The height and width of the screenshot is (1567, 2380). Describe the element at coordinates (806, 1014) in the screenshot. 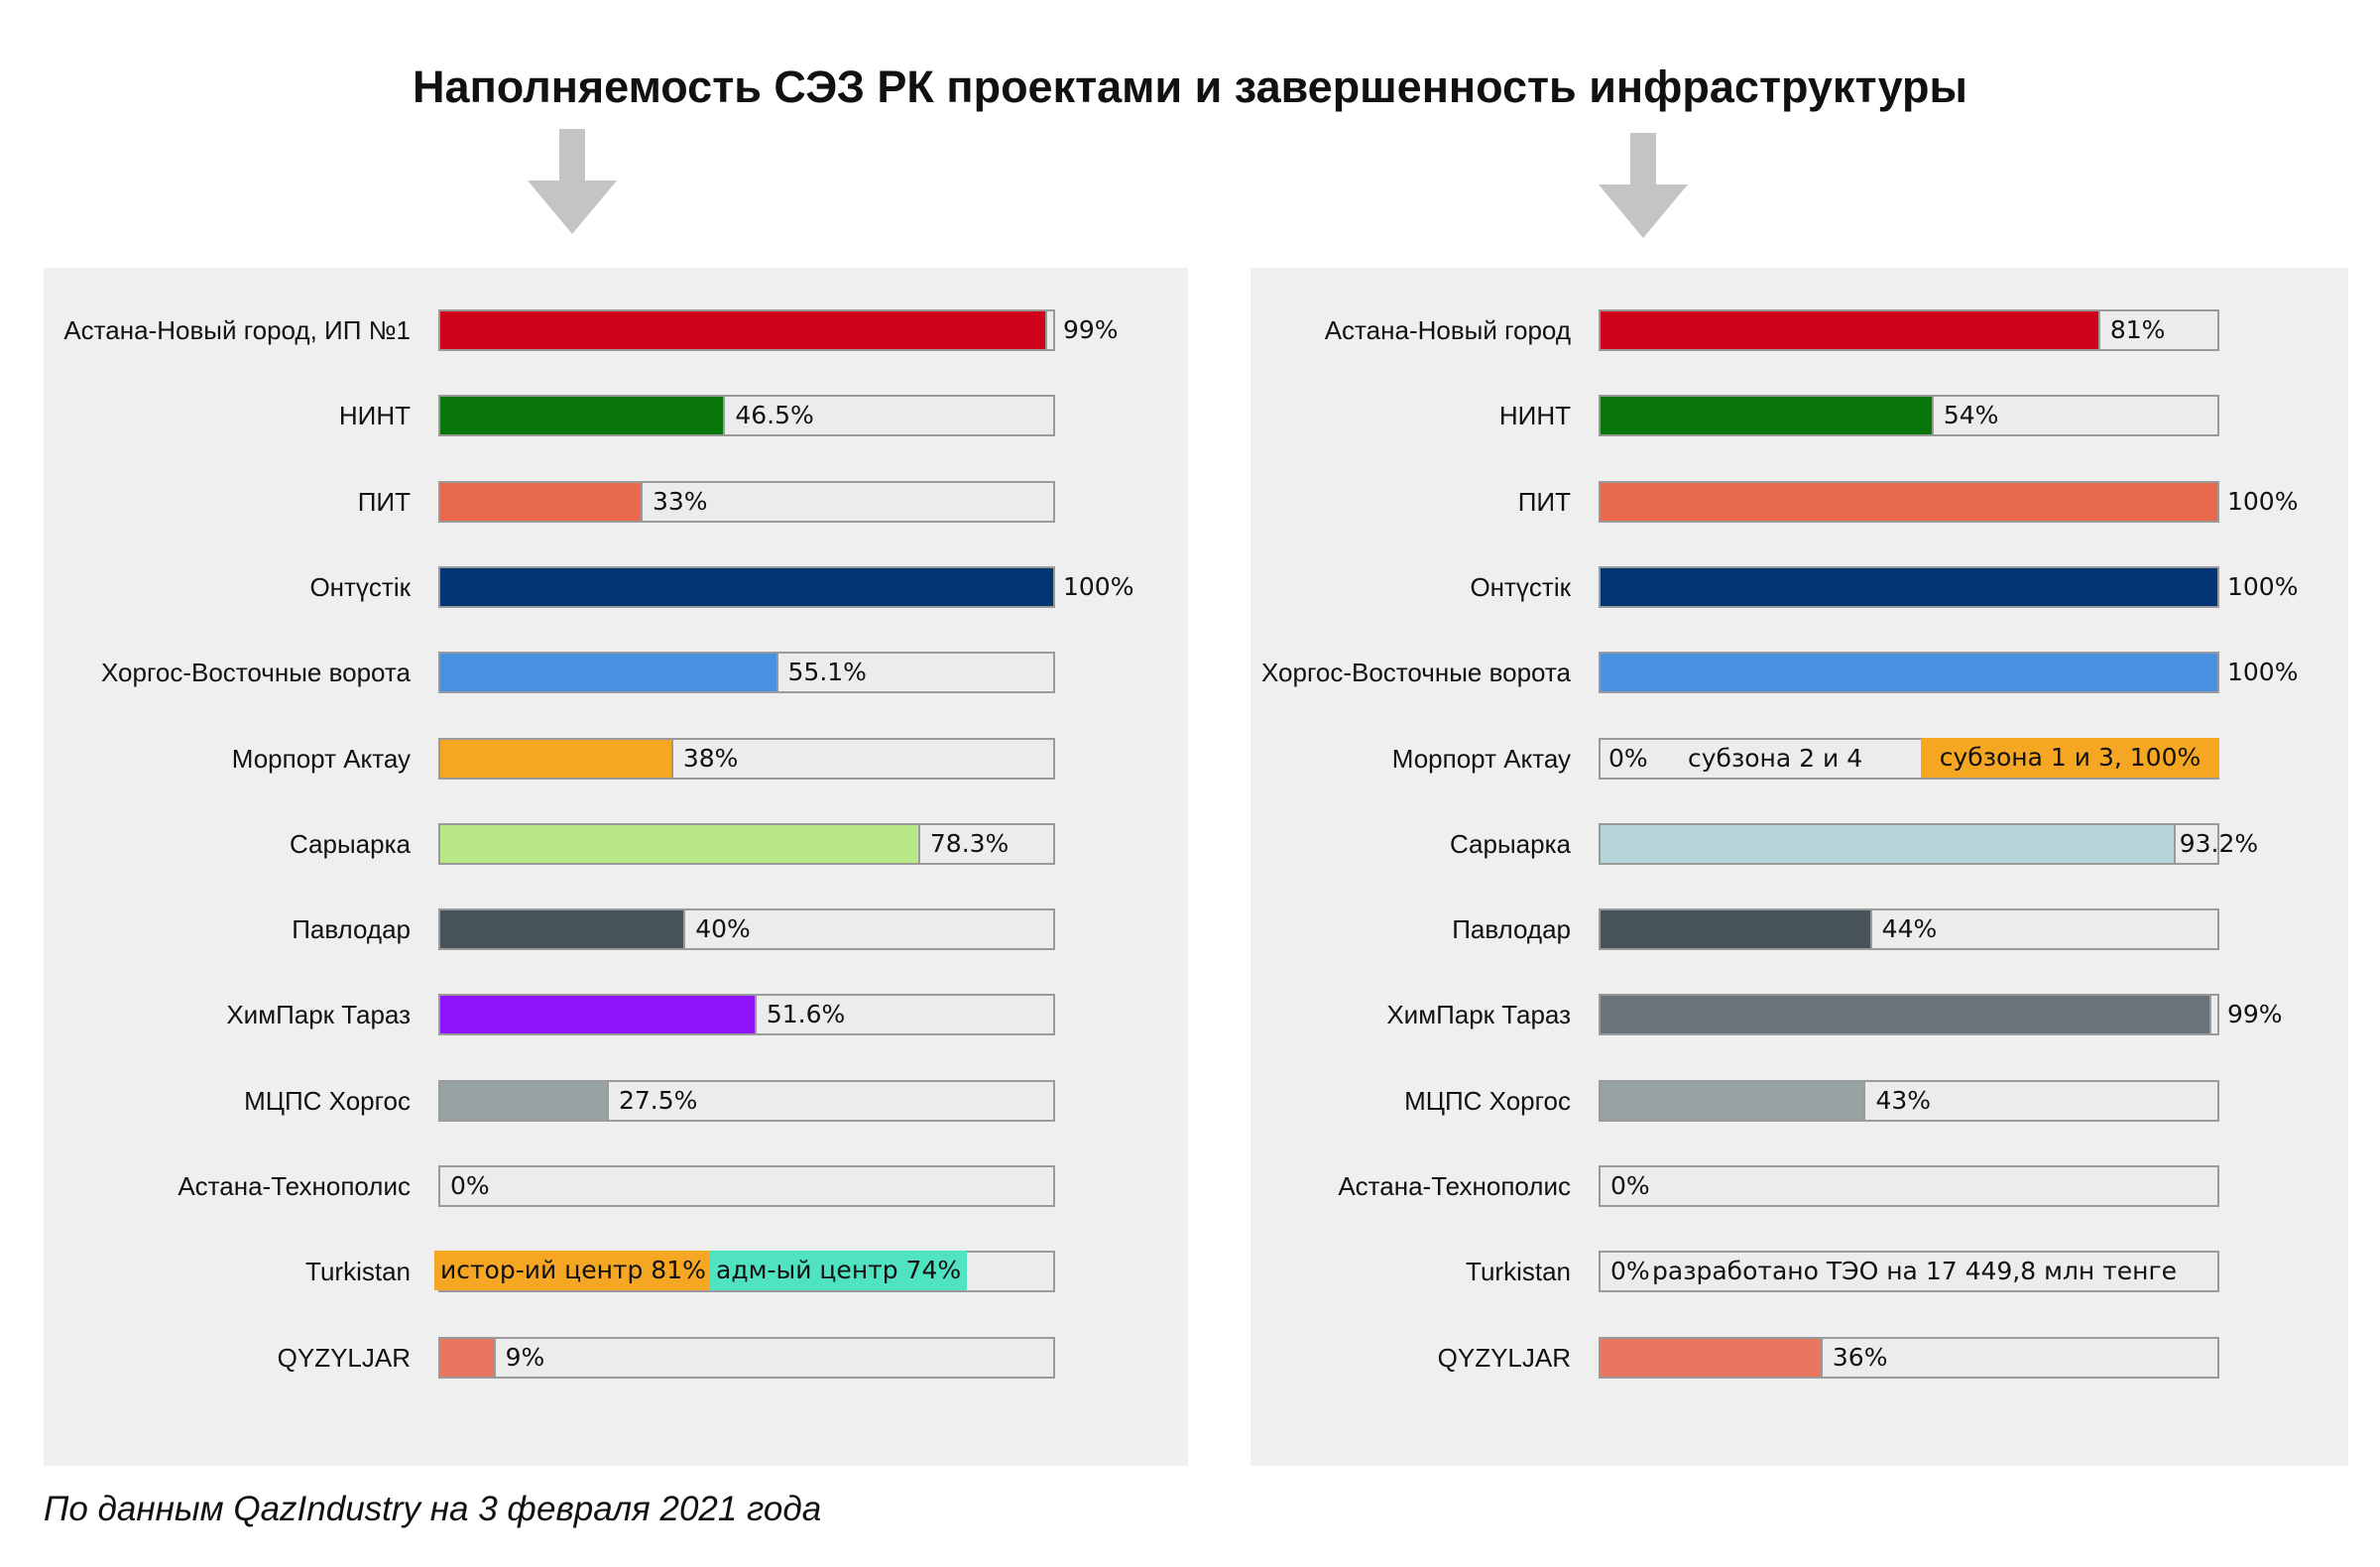

I see `bar-value-label: 51.6%` at that location.